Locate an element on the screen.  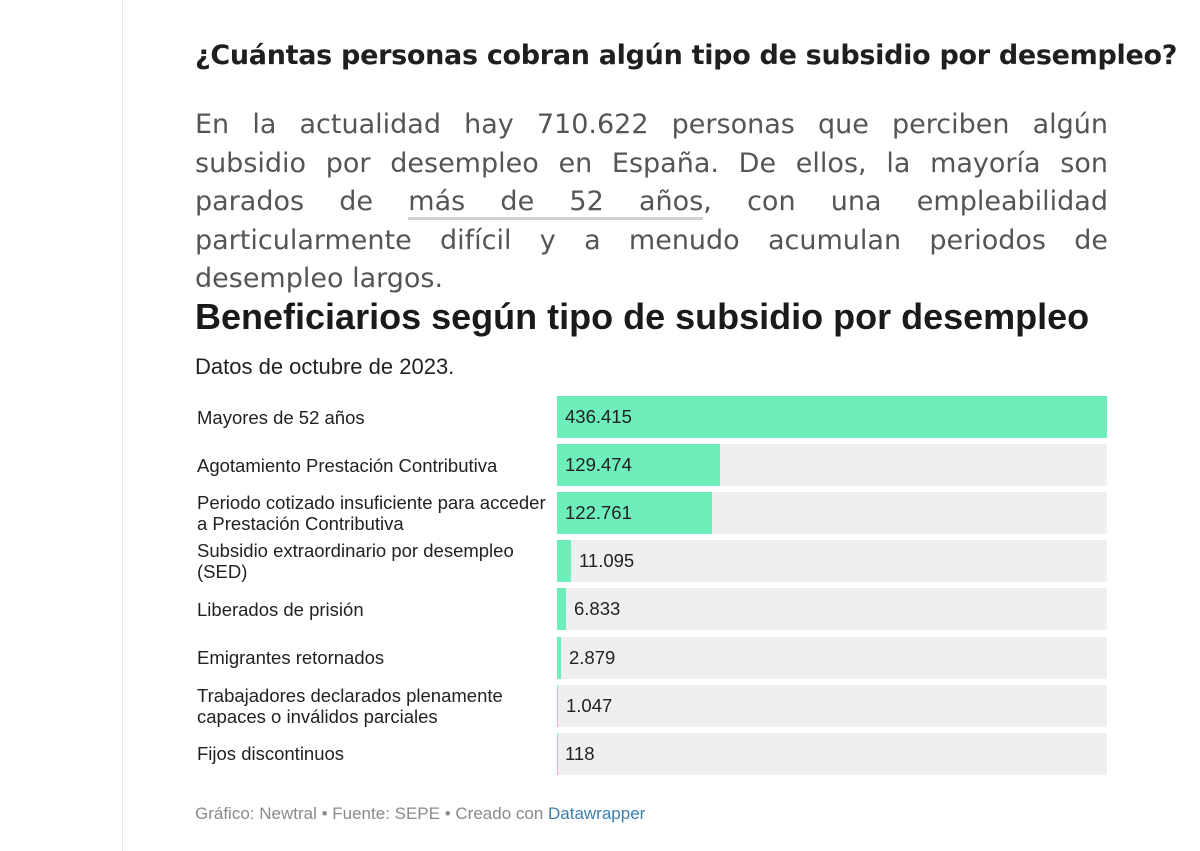
bar-category-label: Emigrantes retornados is located at coordinates (291, 657).